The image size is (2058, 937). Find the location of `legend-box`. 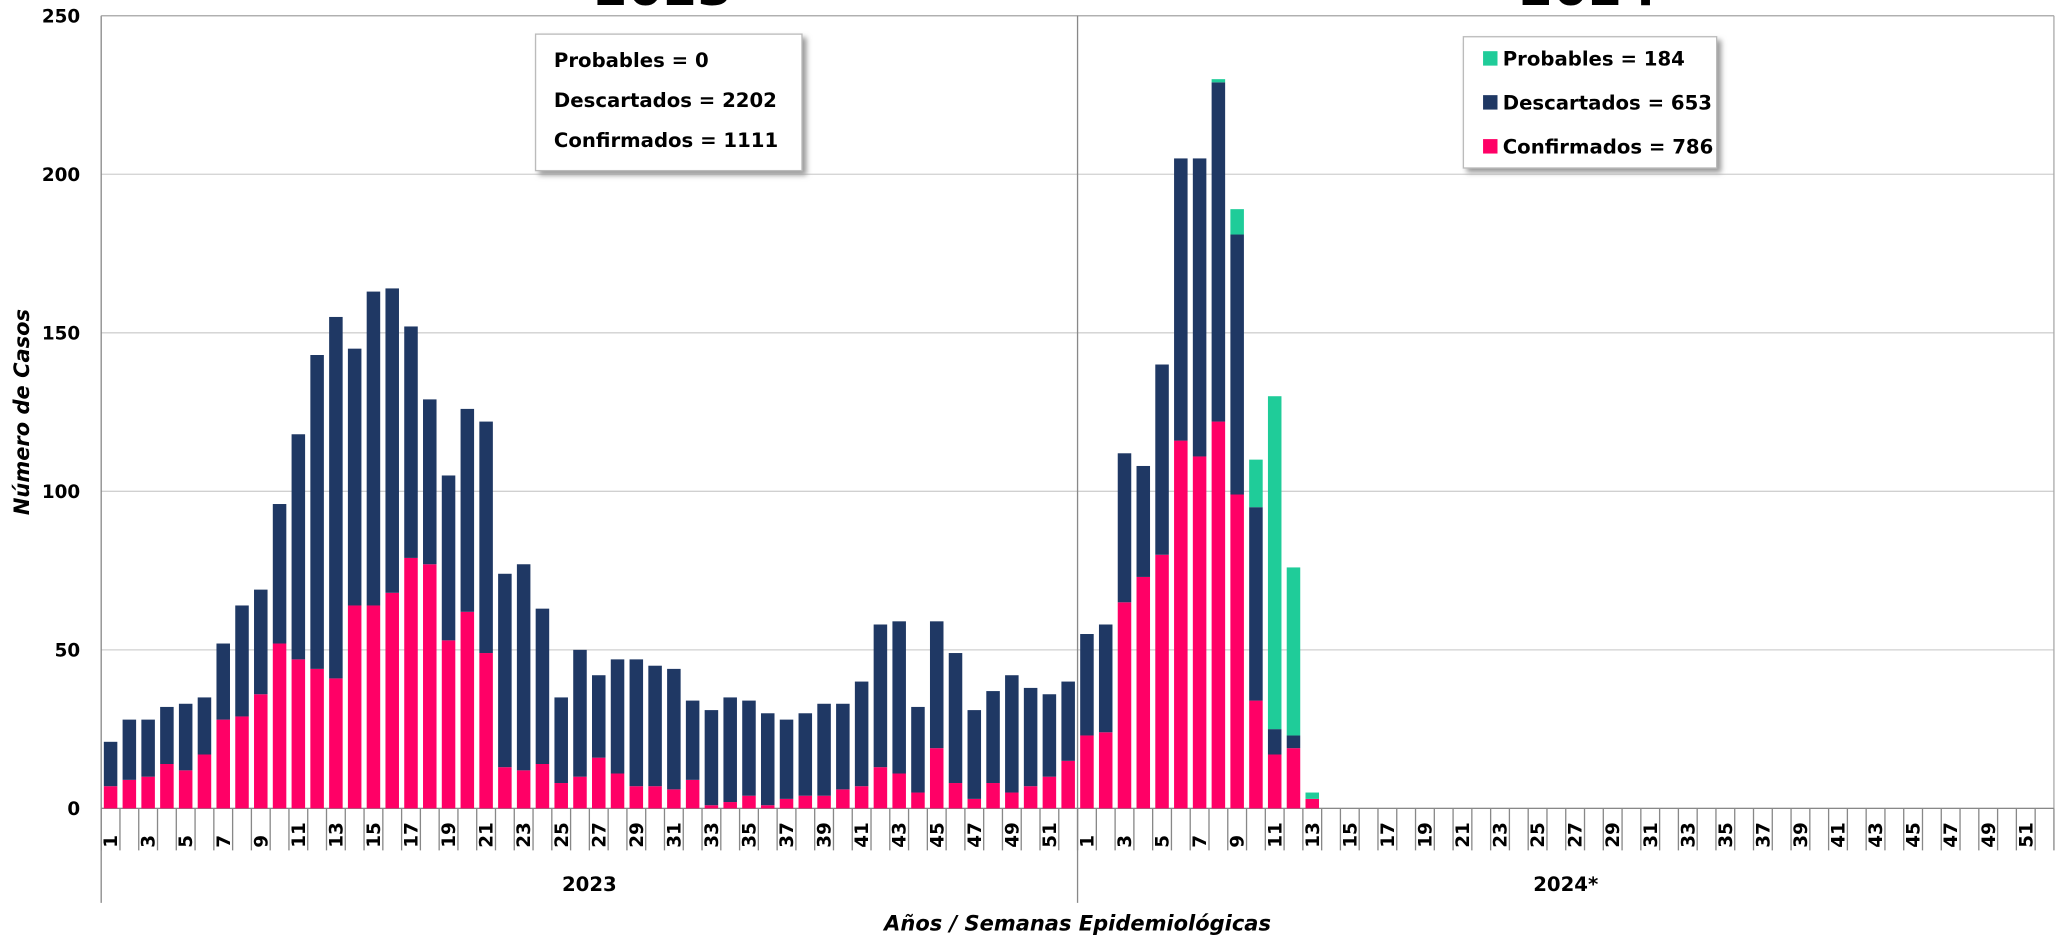

legend-box is located at coordinates (1590, 102).